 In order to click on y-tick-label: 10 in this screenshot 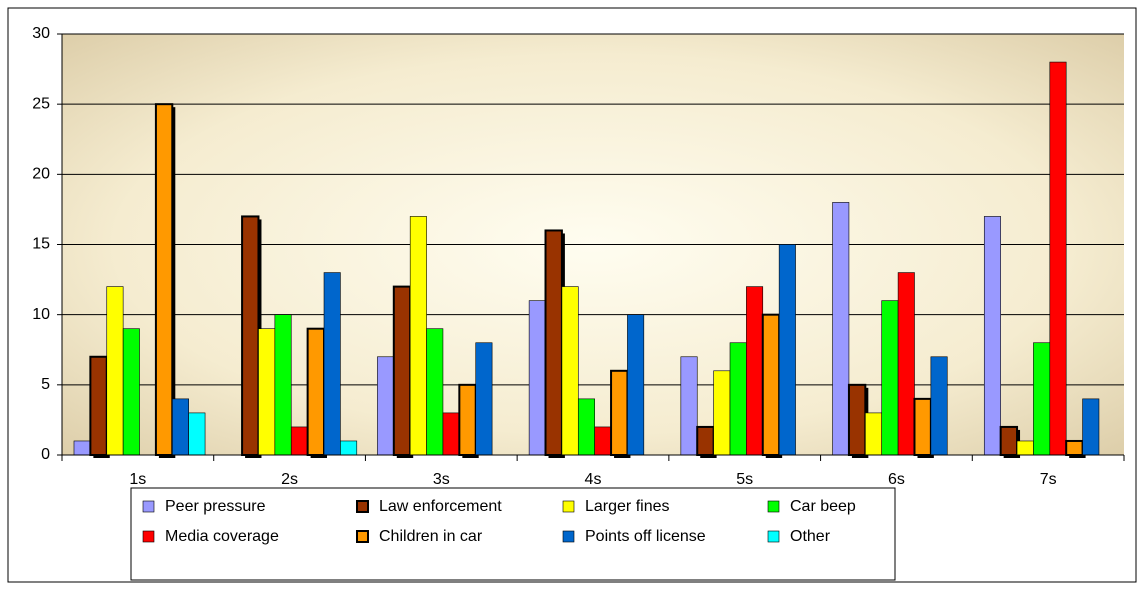, I will do `click(41, 314)`.